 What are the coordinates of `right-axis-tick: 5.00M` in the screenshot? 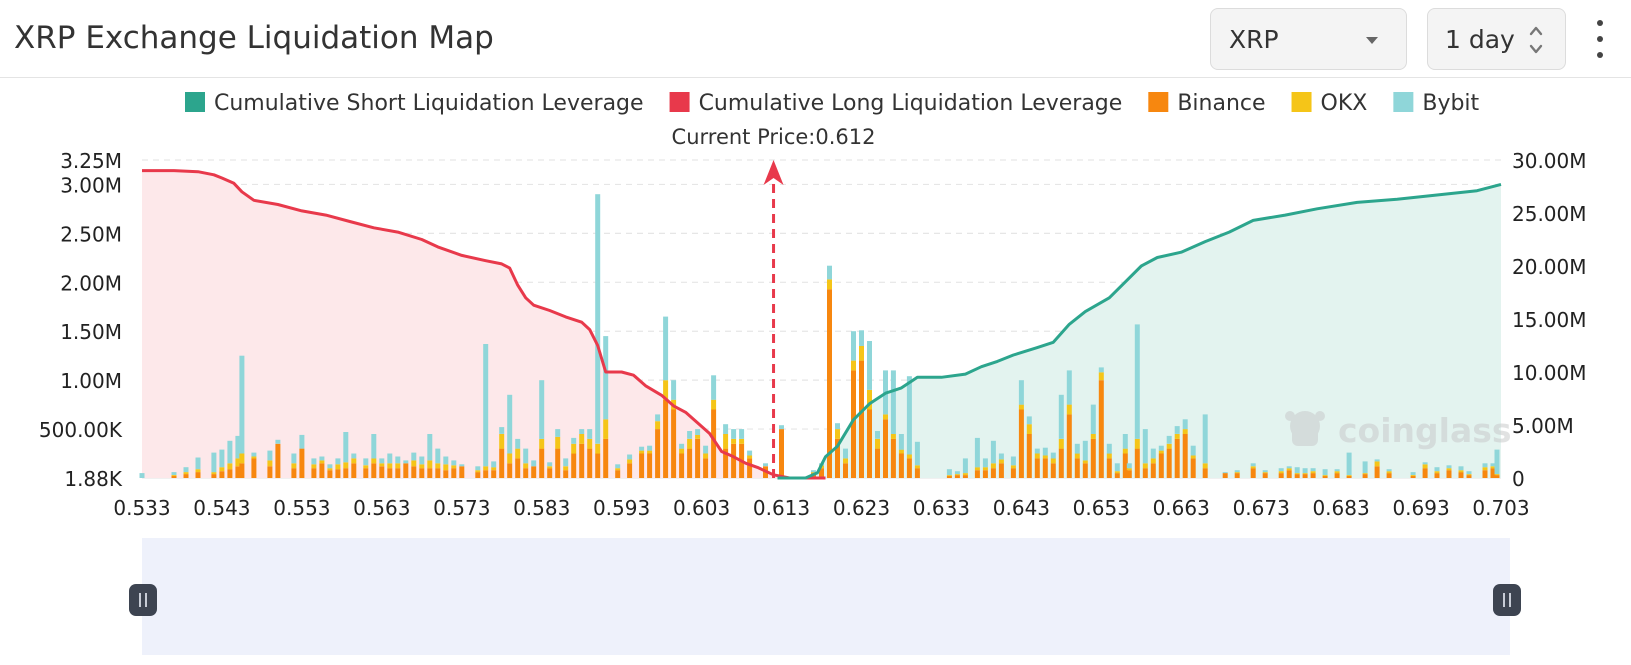 It's located at (1543, 426).